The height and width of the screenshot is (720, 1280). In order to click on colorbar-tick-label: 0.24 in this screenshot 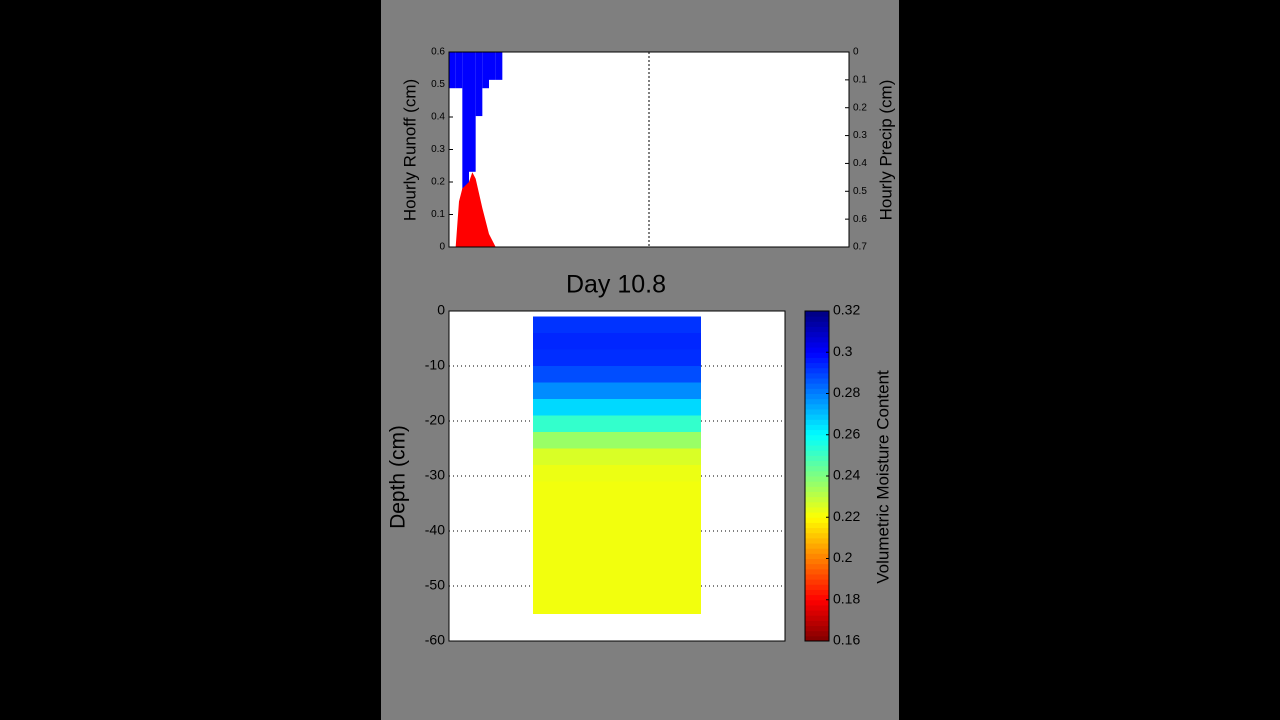, I will do `click(846, 475)`.